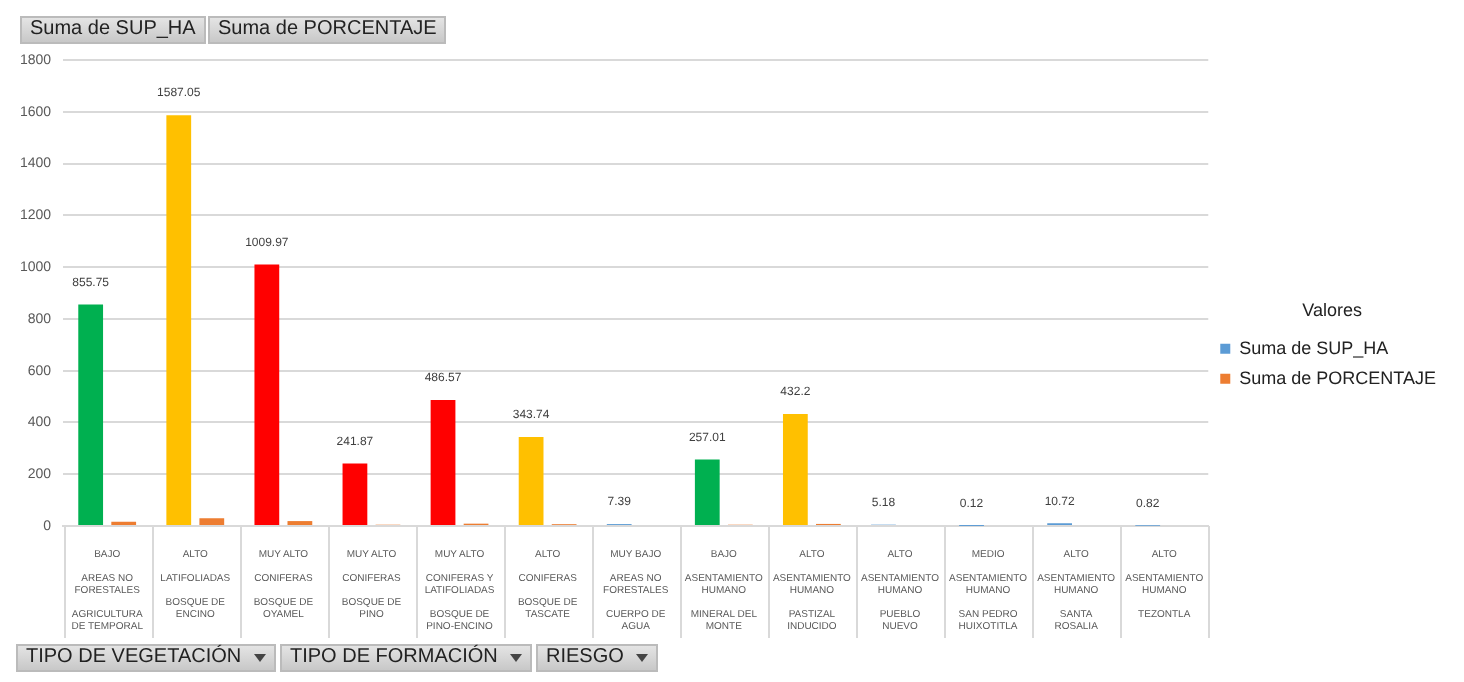 This screenshot has width=1464, height=682. What do you see at coordinates (134, 658) in the screenshot?
I see `text: TIPO DE VEGETACIÓN` at bounding box center [134, 658].